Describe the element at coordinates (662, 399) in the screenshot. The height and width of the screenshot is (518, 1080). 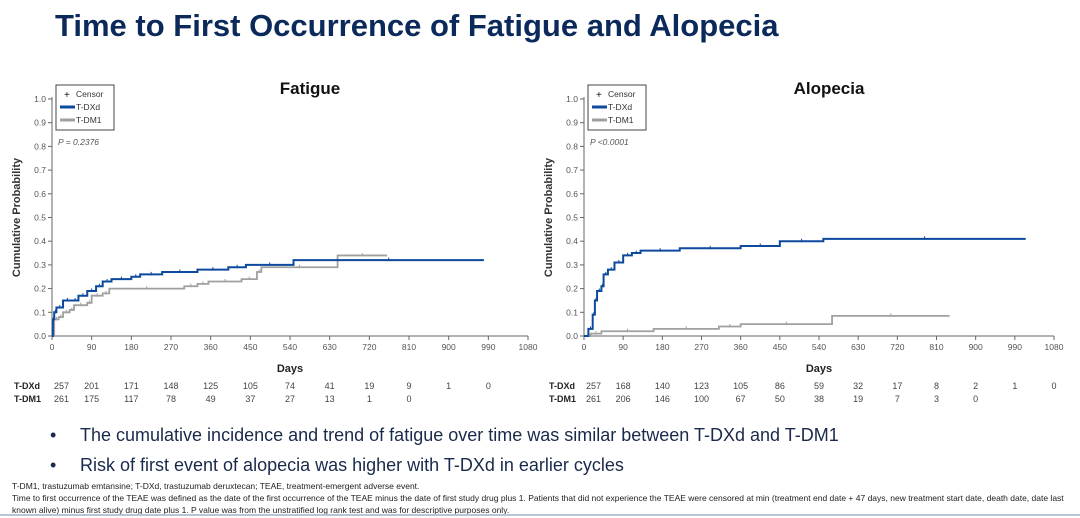
I see `at-risk-count: 146` at that location.